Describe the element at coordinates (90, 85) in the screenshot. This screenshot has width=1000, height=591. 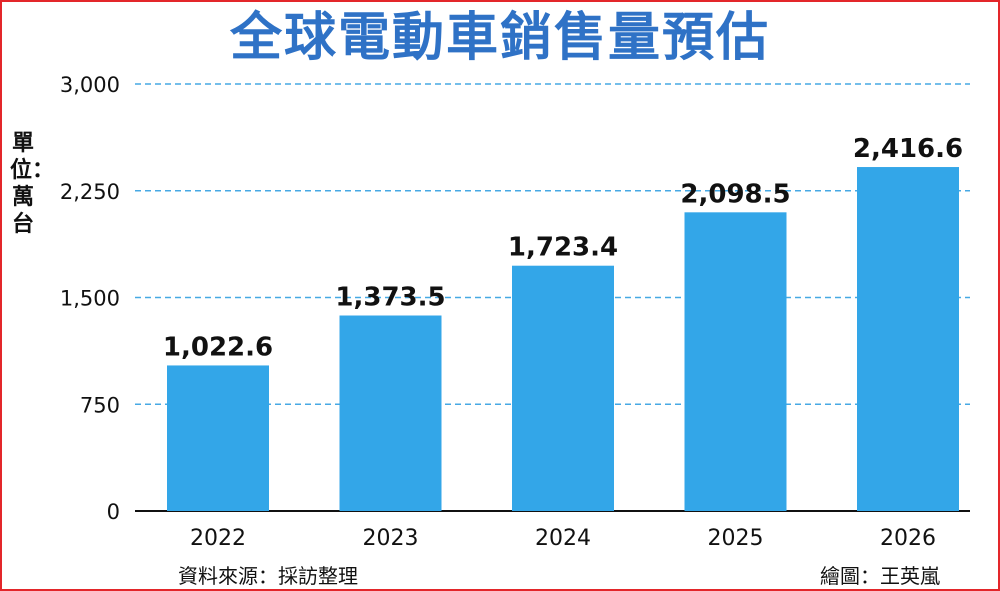
I see `y-tick-label: 3,000` at that location.